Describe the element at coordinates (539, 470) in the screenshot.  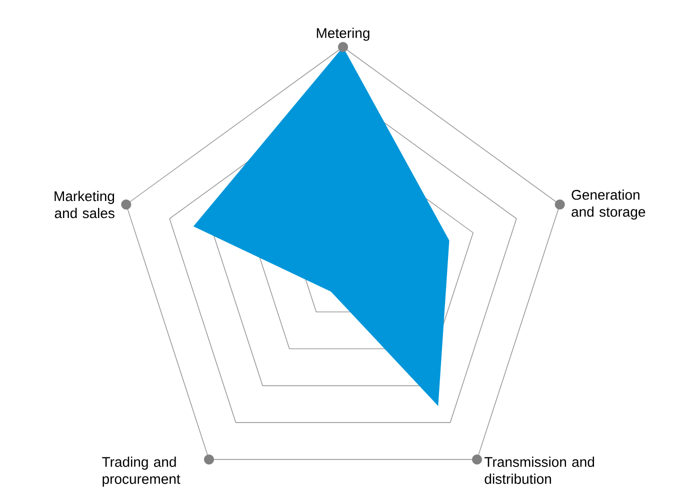
I see `spoke-label: Transmission and distribution` at that location.